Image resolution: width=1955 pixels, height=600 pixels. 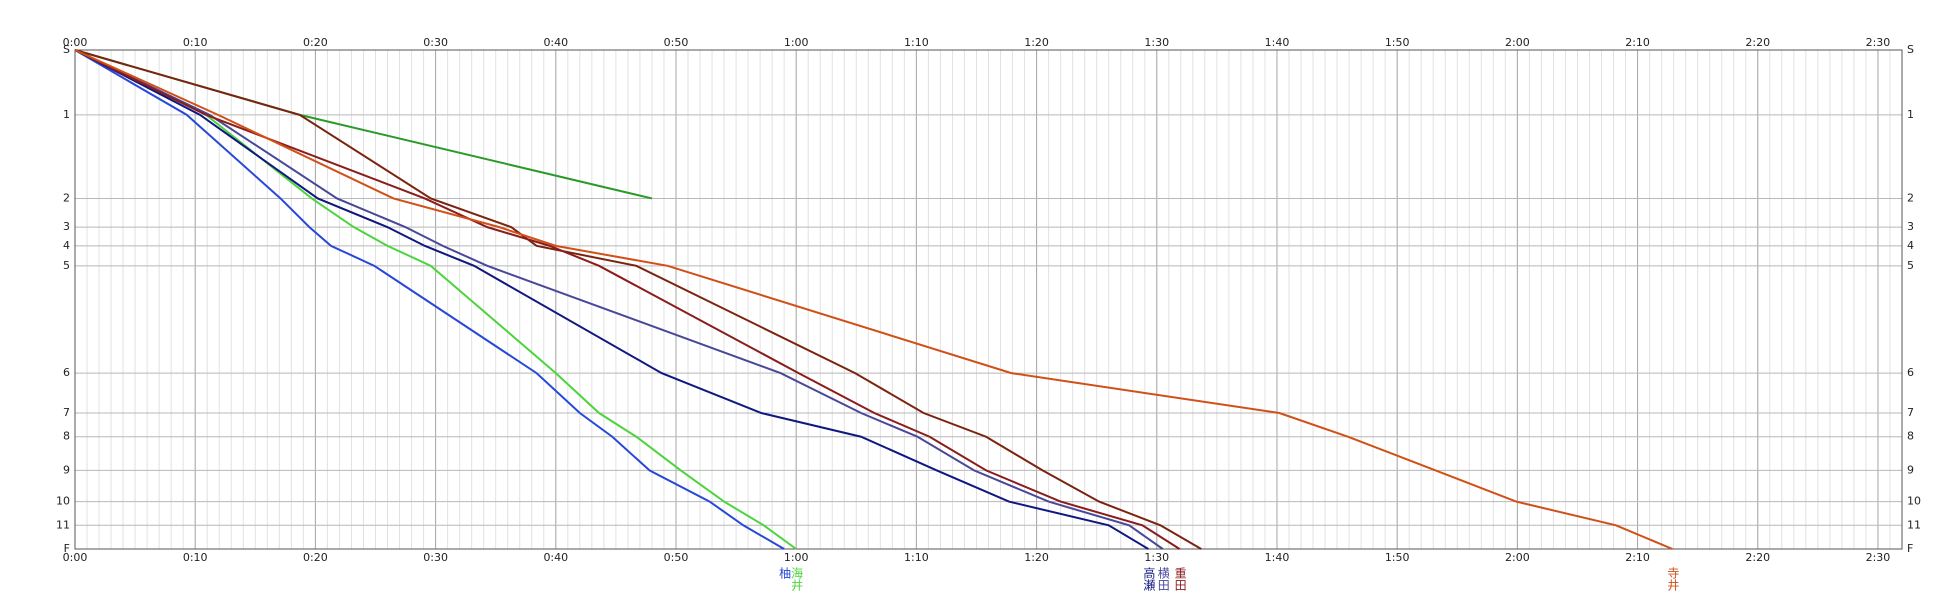 What do you see at coordinates (66, 226) in the screenshot?
I see `y-tick-label: 3` at bounding box center [66, 226].